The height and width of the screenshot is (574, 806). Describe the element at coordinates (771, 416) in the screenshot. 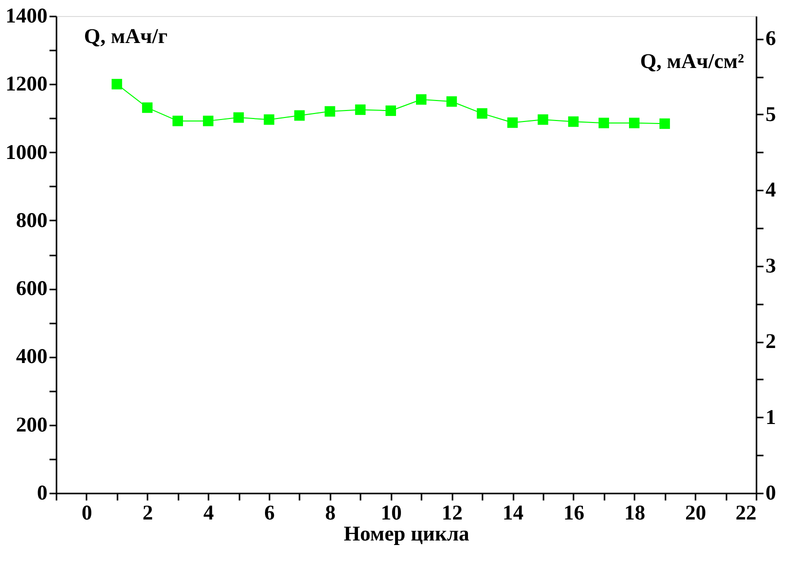

I see `y2-tick-label: 1` at that location.